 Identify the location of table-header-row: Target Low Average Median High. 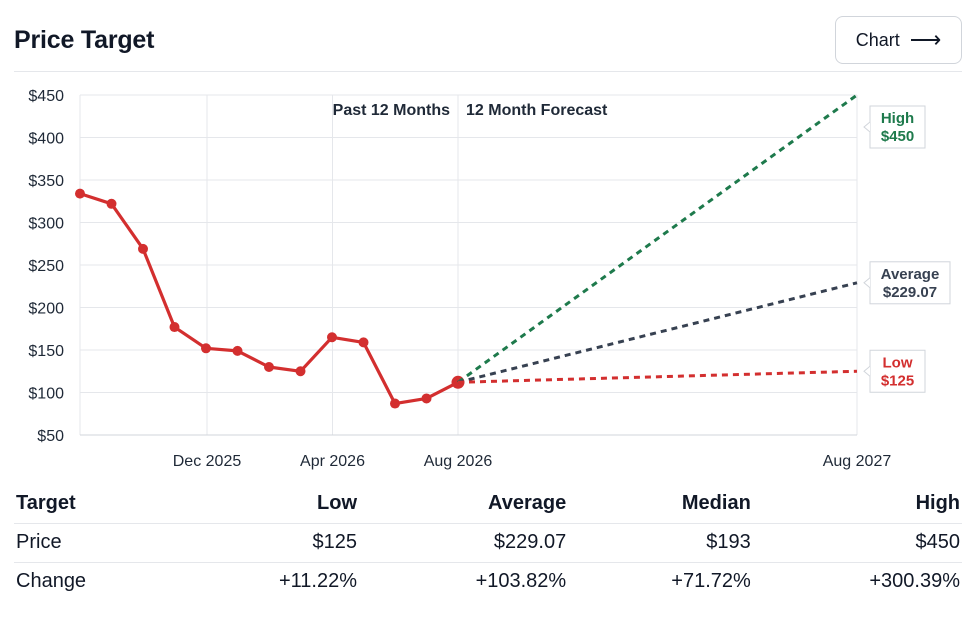
(488, 504).